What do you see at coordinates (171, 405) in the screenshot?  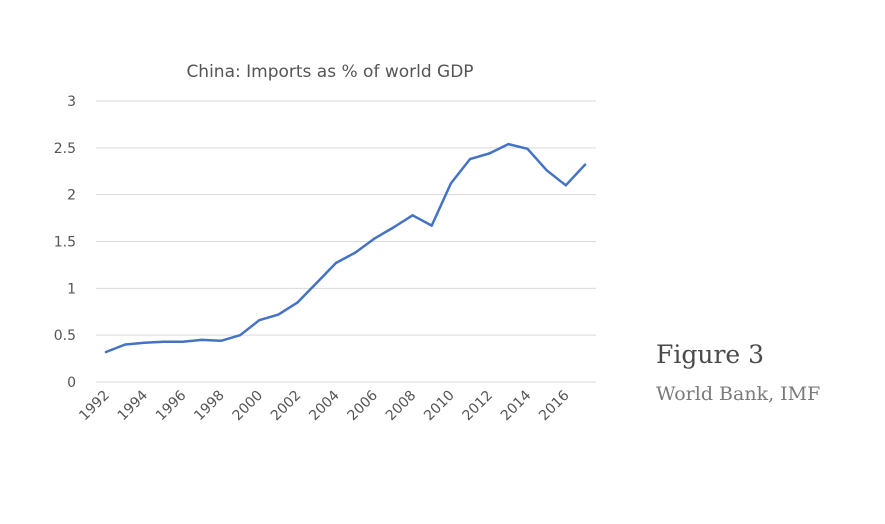 I see `x-tick-label: 1996` at bounding box center [171, 405].